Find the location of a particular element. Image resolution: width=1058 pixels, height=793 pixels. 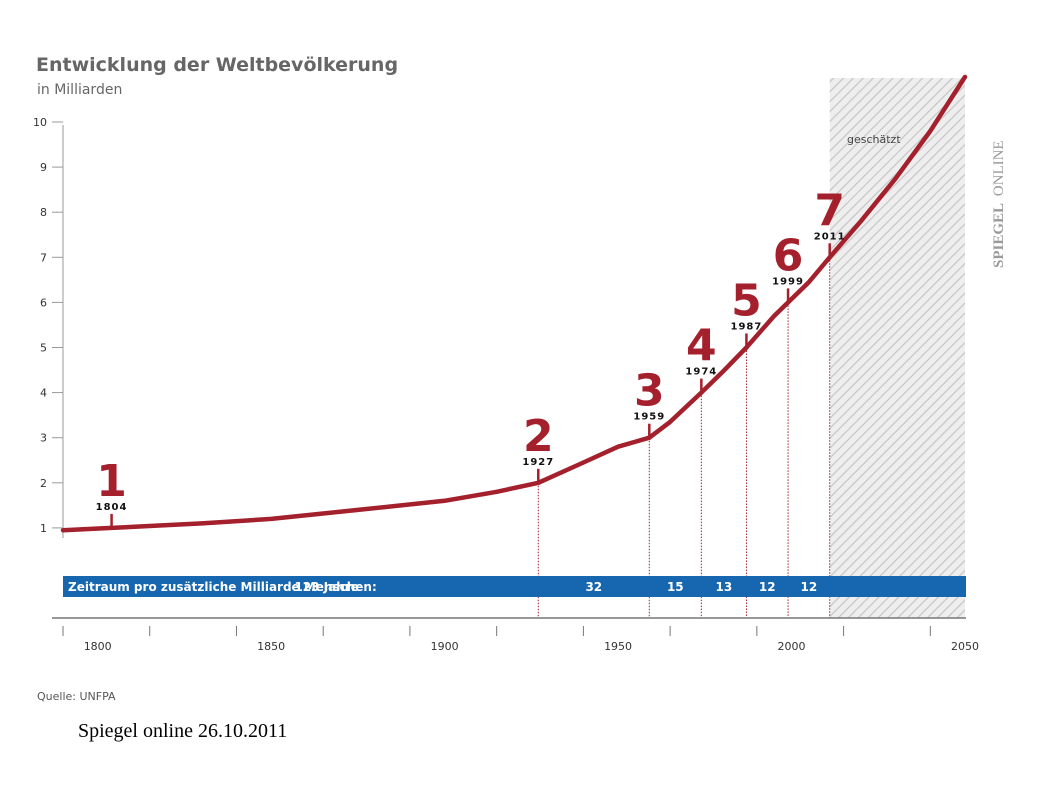

x-tick-label: 1850 is located at coordinates (271, 646).